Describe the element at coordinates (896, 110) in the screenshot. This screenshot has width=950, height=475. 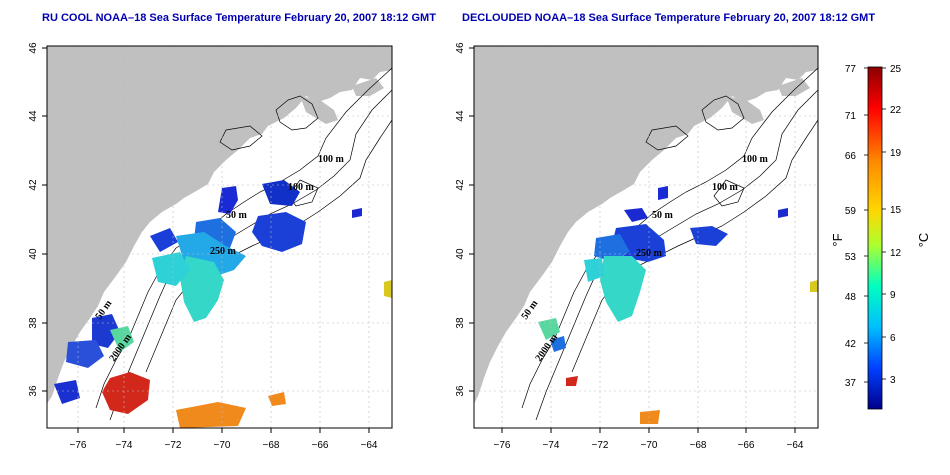
I see `colorbar-c-tick: 22` at that location.